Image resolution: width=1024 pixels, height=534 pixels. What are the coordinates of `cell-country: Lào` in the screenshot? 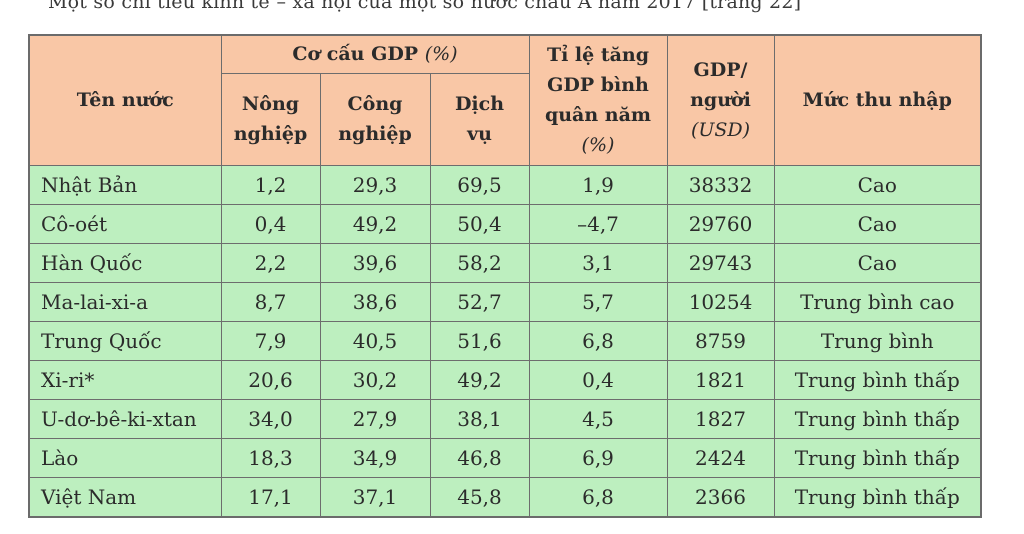 It's located at (125, 457).